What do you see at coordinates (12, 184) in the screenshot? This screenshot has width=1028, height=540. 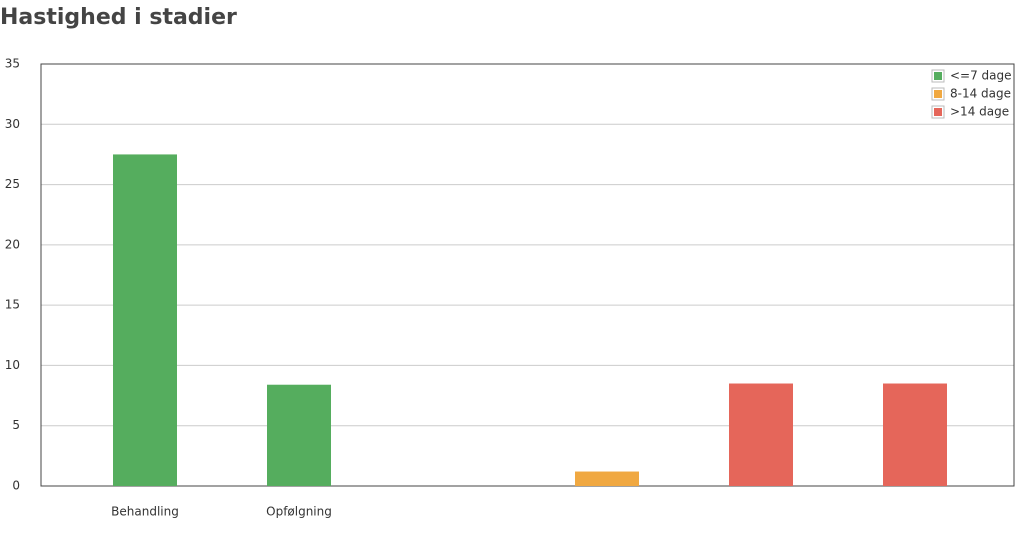 I see `y-tick-label: 25` at bounding box center [12, 184].